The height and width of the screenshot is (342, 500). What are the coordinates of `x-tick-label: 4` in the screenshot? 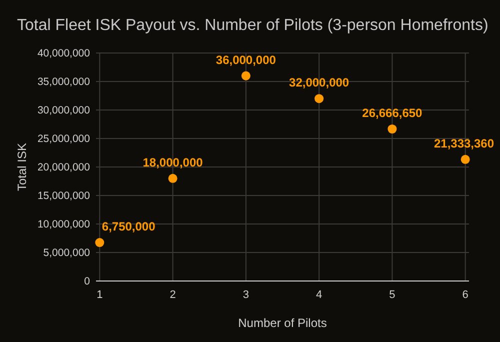 It's located at (319, 295).